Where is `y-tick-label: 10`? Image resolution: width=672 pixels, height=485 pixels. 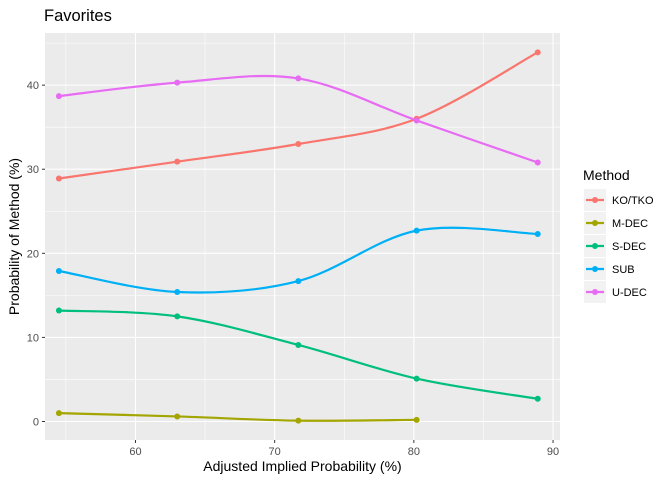 y-tick-label: 10 is located at coordinates (33, 338).